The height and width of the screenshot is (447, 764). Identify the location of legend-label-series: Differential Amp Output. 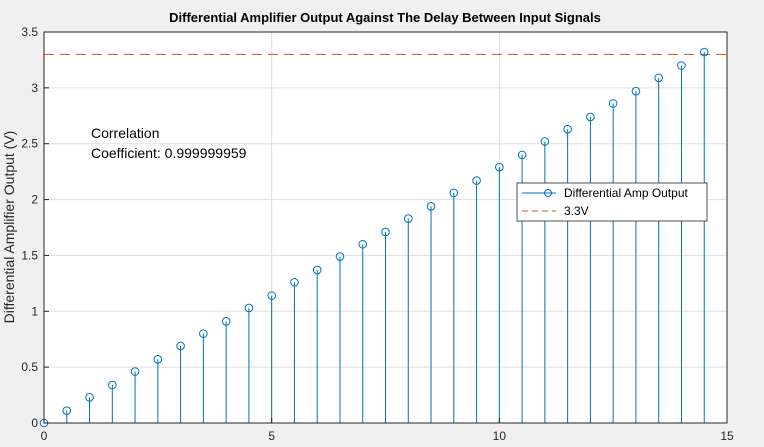
(626, 193).